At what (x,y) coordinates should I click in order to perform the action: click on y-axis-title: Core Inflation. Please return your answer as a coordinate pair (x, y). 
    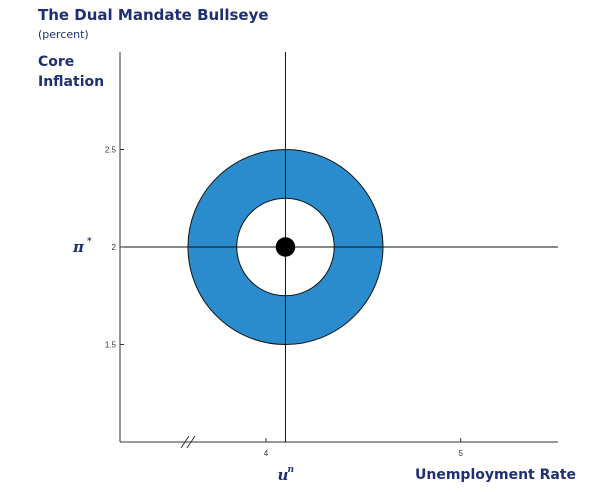
    Looking at the image, I should click on (71, 72).